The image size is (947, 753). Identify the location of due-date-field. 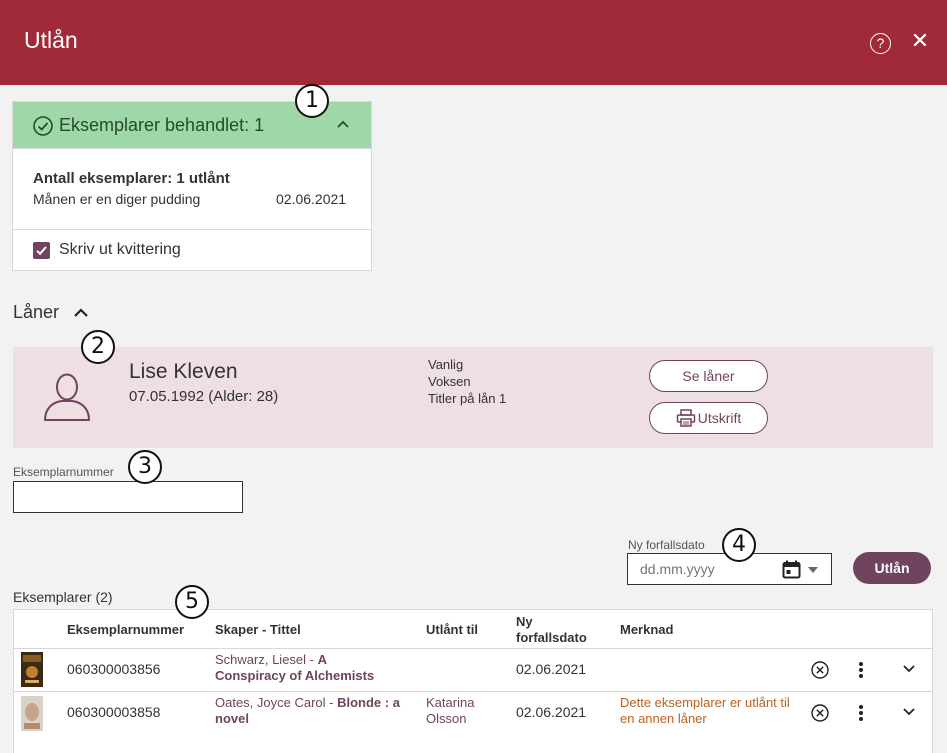
(729, 569).